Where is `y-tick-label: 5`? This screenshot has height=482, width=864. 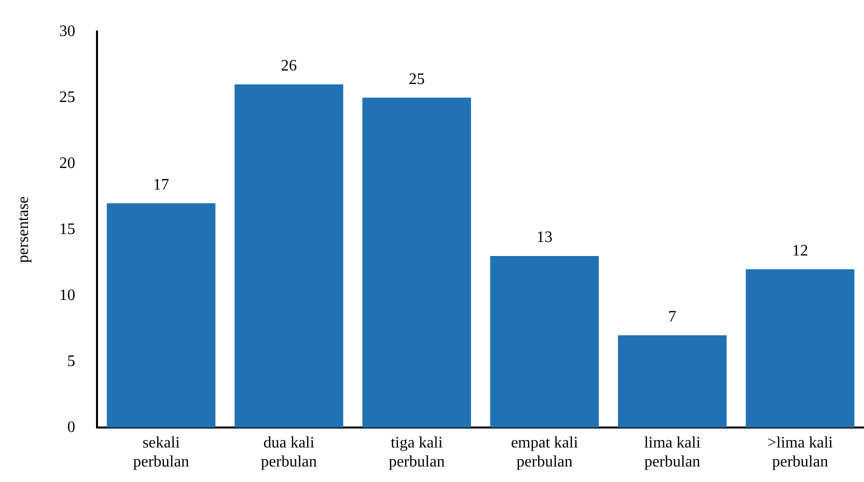
y-tick-label: 5 is located at coordinates (71, 361).